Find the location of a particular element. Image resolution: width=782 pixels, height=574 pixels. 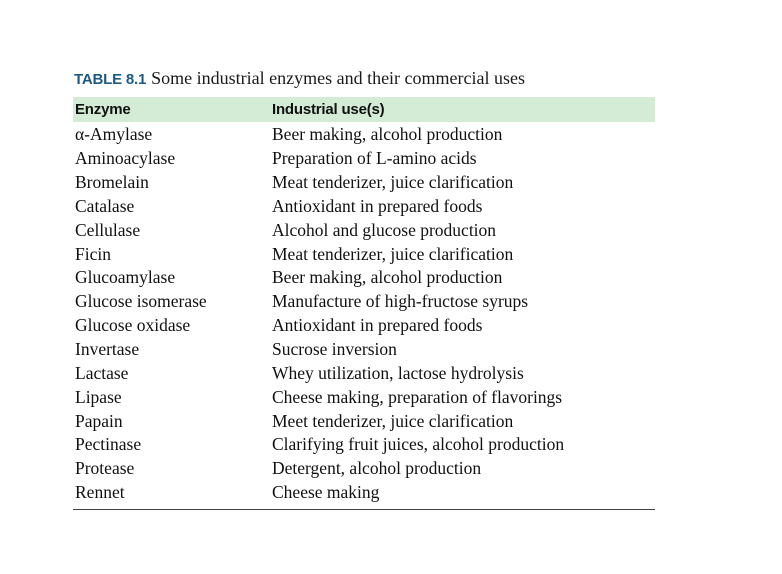

table-row: Aminoacylase Preparation of L-amino acids is located at coordinates (364, 159).